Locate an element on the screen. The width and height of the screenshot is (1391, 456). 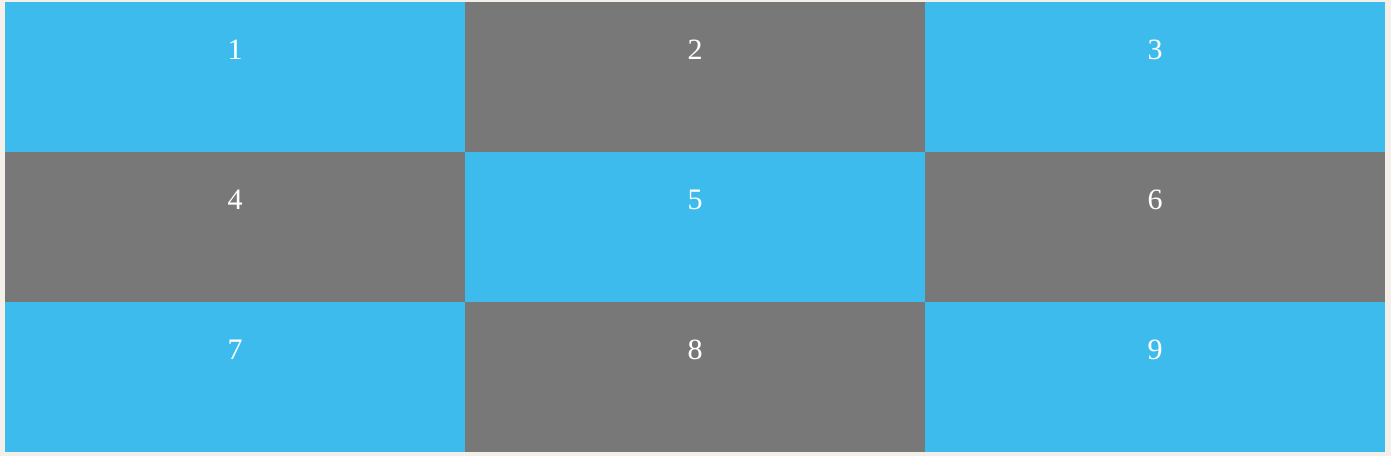
grid-cell-5: 5 is located at coordinates (695, 227).